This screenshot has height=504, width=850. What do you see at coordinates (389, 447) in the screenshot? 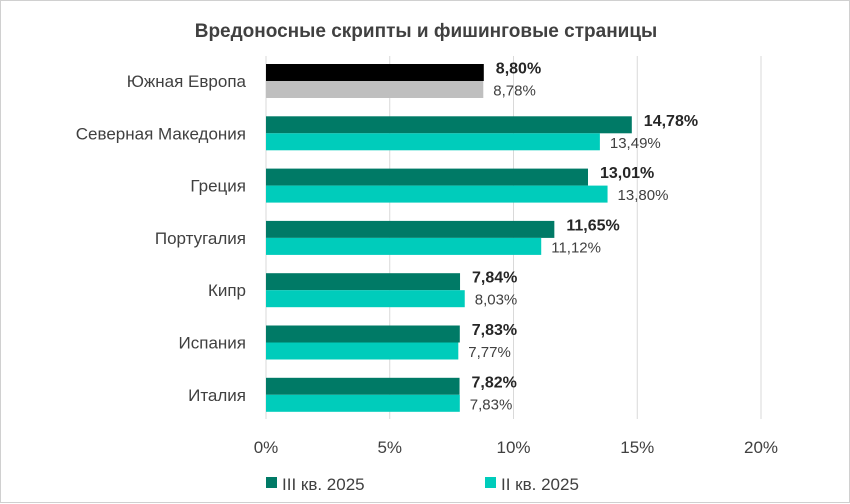
I see `x-tick-label: 5%` at bounding box center [389, 447].